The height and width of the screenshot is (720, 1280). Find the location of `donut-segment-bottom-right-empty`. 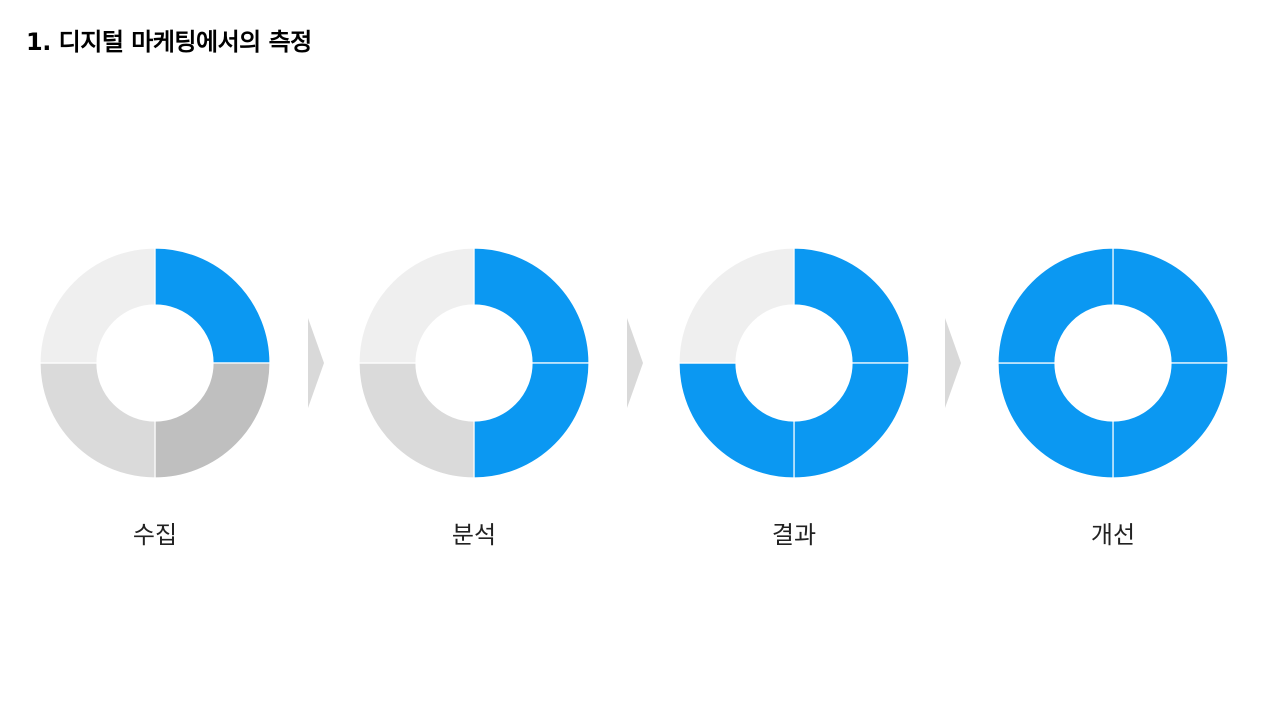

donut-segment-bottom-right-empty is located at coordinates (212, 420).